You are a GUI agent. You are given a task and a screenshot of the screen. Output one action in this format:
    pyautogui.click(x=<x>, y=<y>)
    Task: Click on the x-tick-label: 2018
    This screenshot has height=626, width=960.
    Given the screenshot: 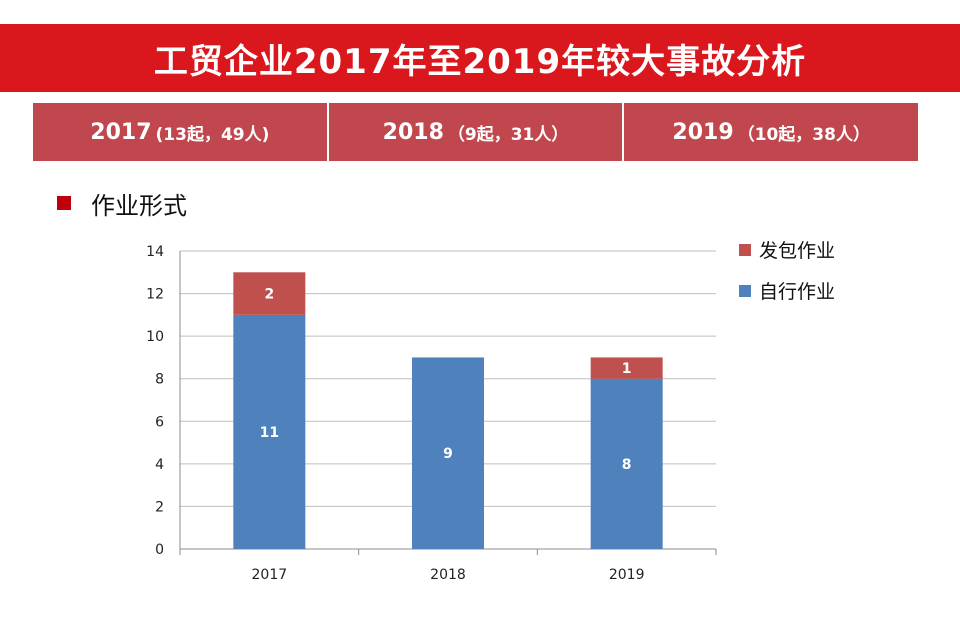 What is the action you would take?
    pyautogui.click(x=448, y=575)
    